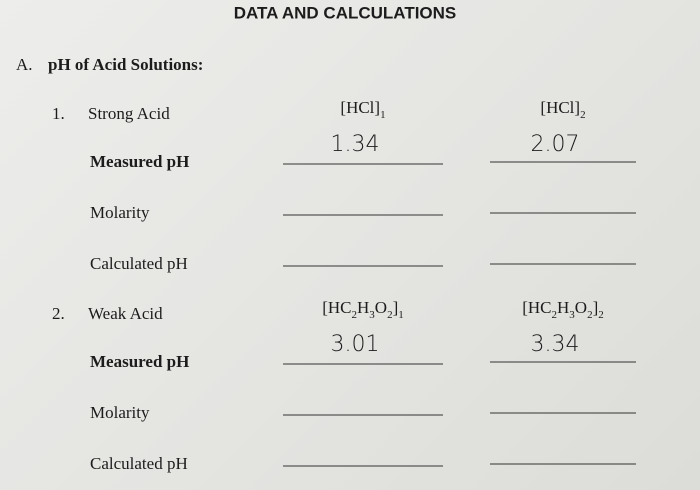 The height and width of the screenshot is (490, 700). I want to click on page-title: DATA AND CALCULATIONS, so click(345, 12).